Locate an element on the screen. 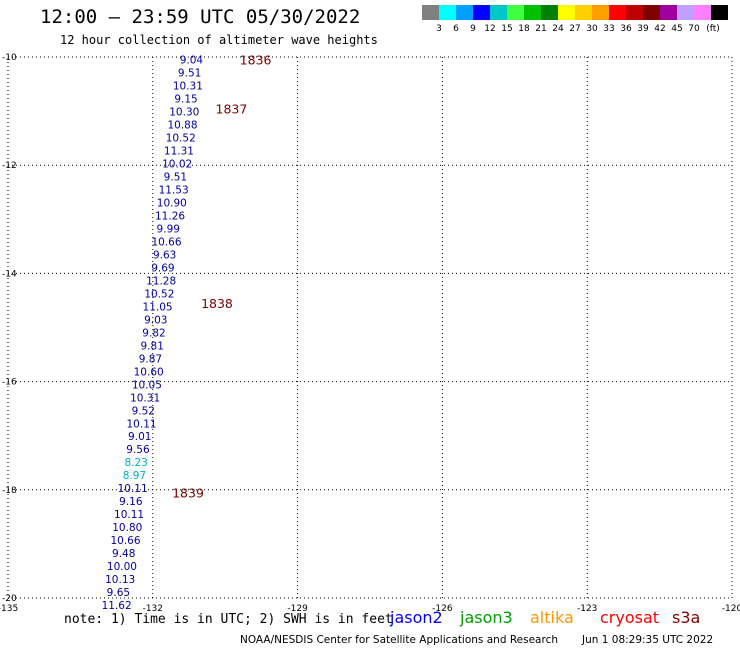 The width and height of the screenshot is (740, 650). satellite-jason3: jason3 is located at coordinates (486, 617).